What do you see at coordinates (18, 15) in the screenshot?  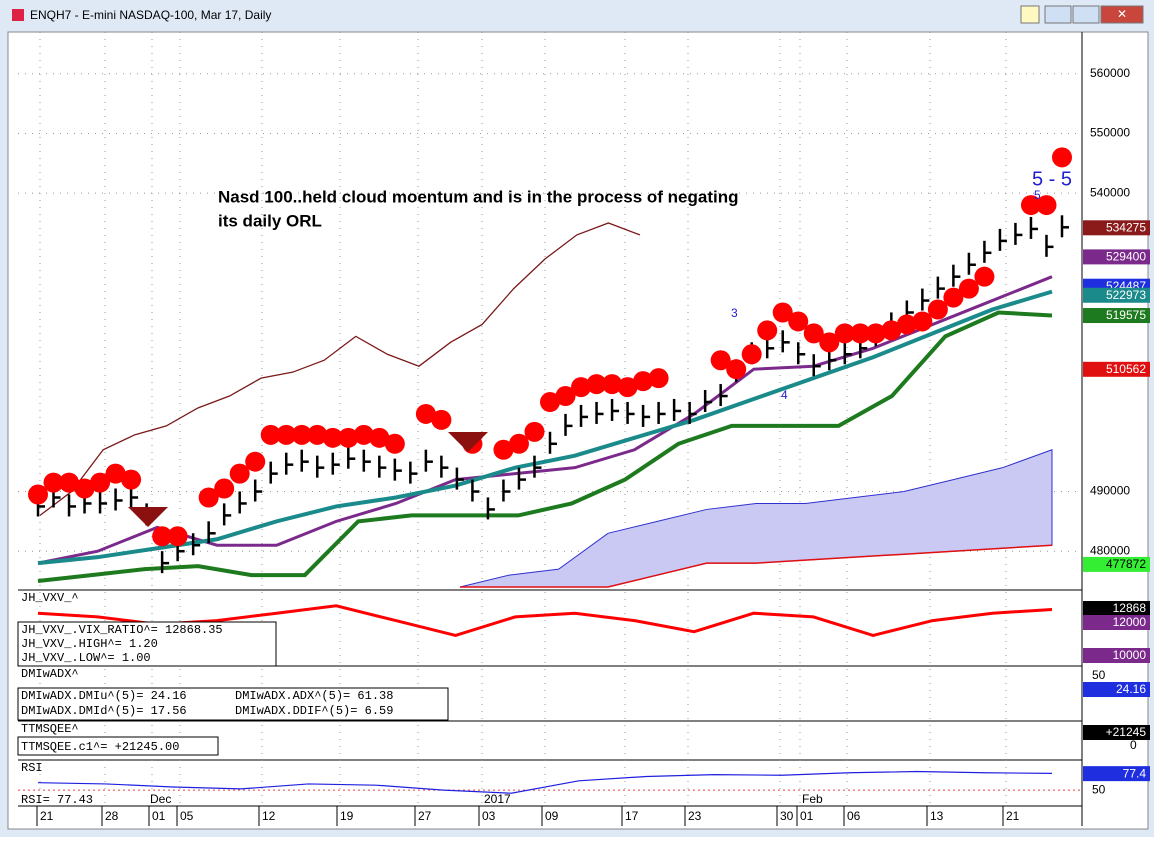 I see `app-icon` at bounding box center [18, 15].